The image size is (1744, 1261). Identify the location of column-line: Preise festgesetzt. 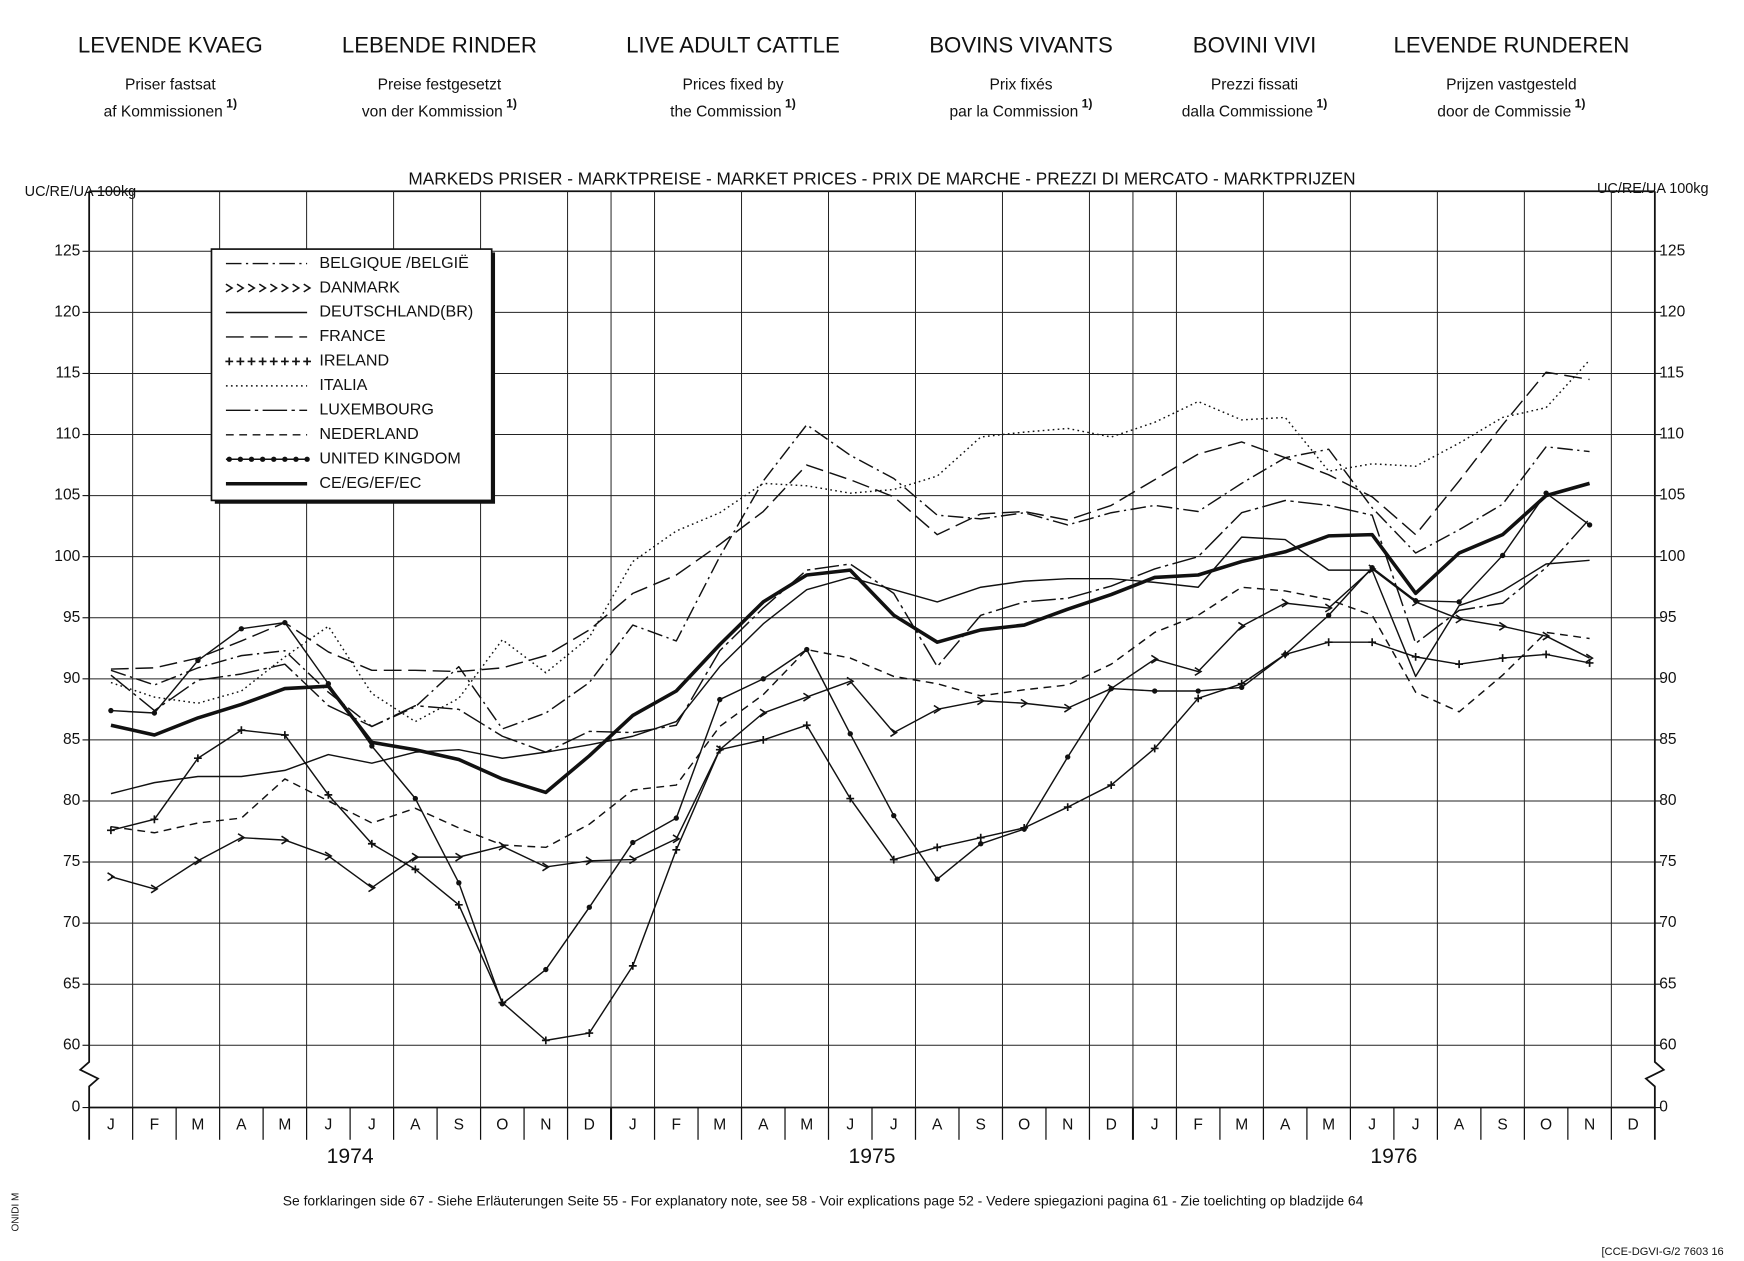
(440, 85).